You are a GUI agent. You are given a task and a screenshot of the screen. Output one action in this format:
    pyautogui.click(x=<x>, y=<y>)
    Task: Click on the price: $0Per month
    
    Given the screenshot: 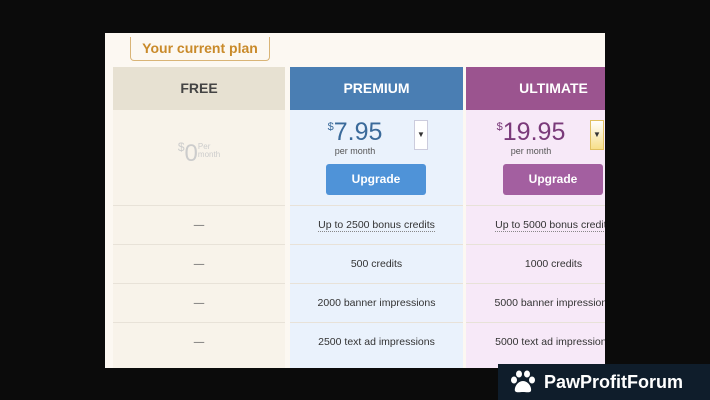 What is the action you would take?
    pyautogui.click(x=199, y=153)
    